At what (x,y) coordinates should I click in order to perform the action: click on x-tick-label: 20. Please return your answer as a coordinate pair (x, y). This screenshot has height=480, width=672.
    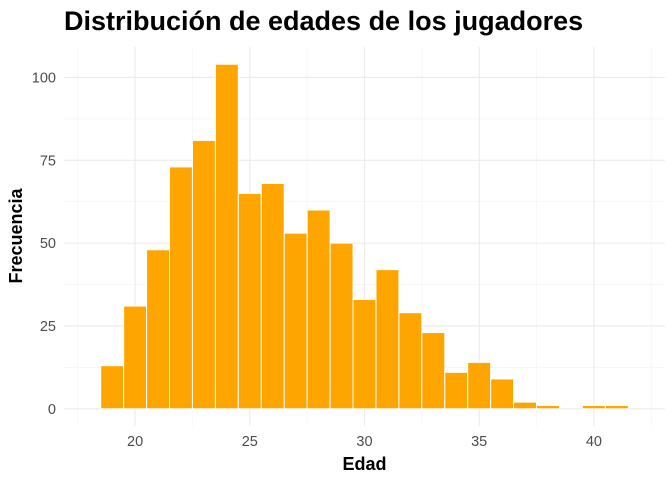
    Looking at the image, I should click on (135, 442).